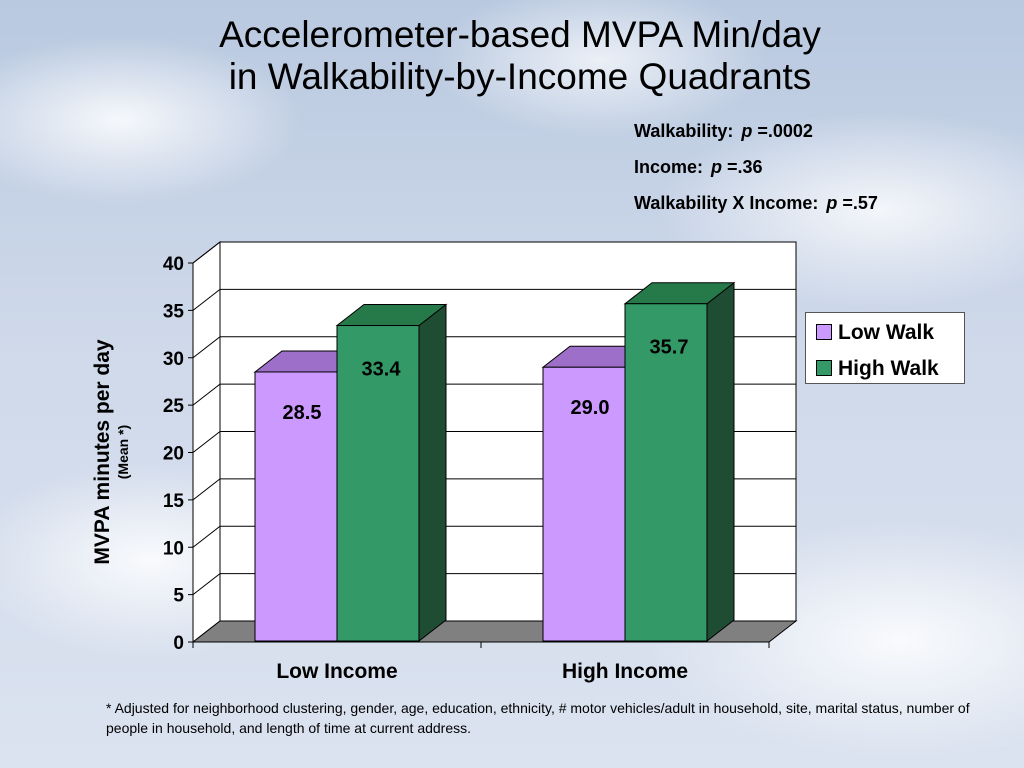  I want to click on y-tick-label: 5, so click(178, 596).